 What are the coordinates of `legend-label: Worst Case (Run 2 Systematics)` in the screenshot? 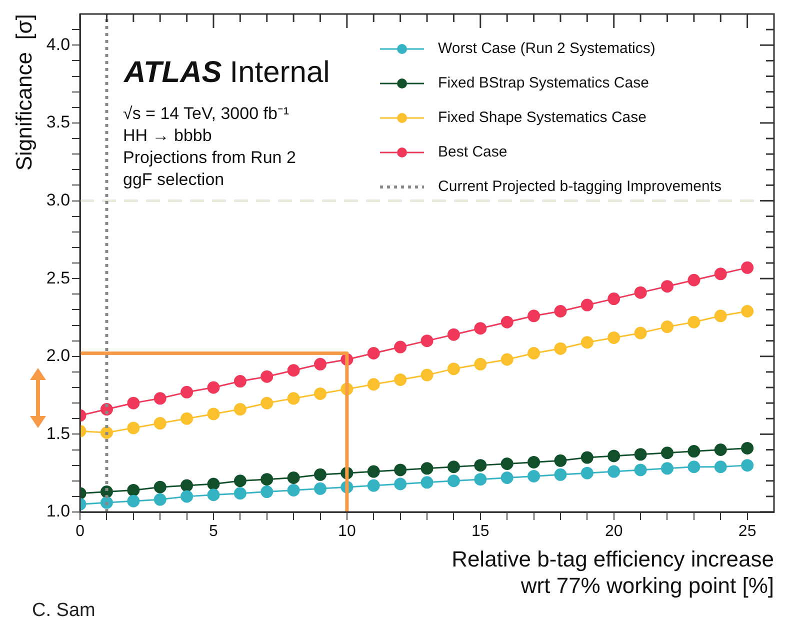 It's located at (547, 49).